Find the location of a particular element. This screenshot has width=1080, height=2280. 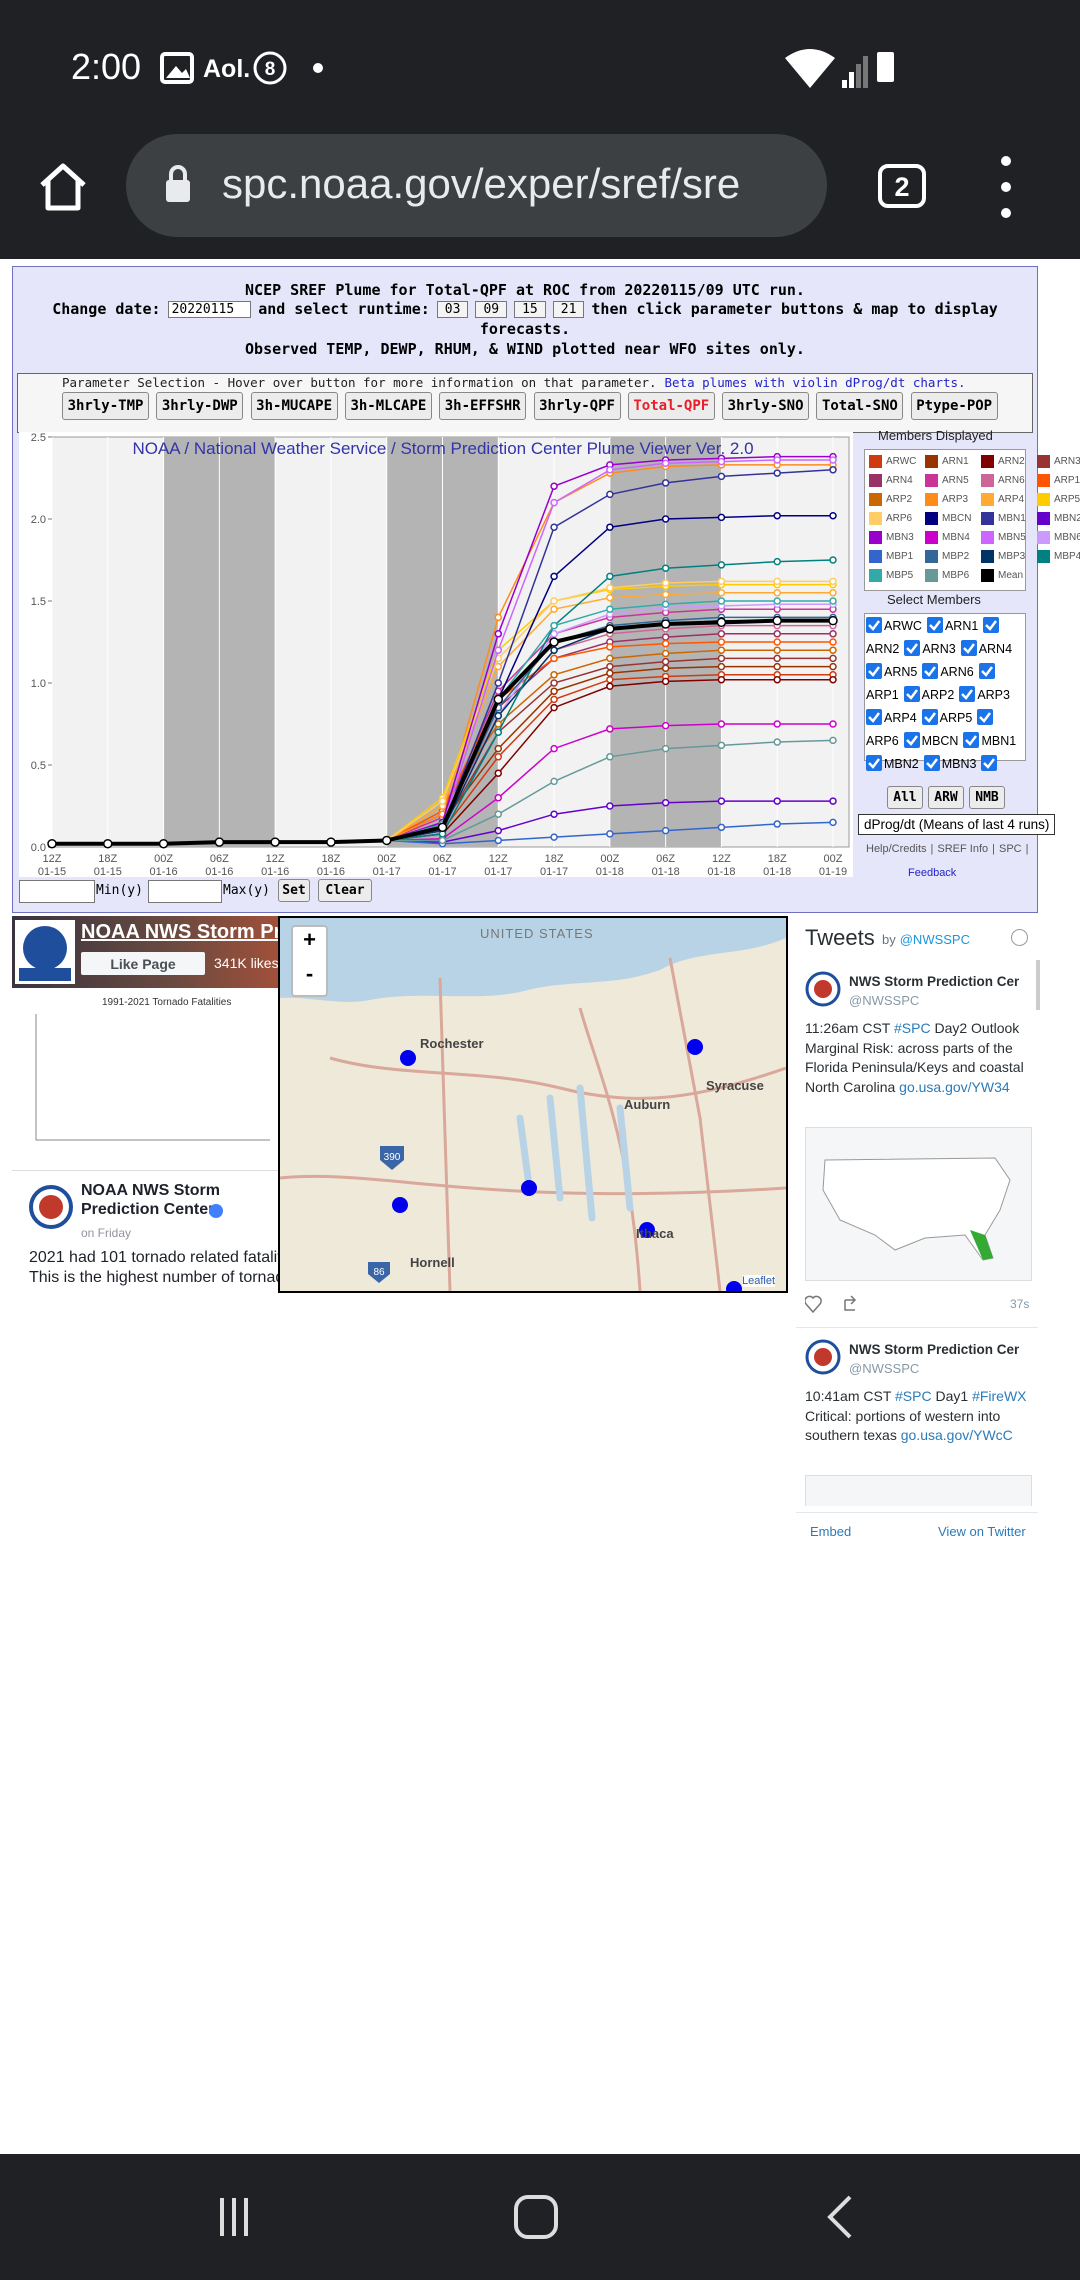

zoom-control is located at coordinates (309, 961).